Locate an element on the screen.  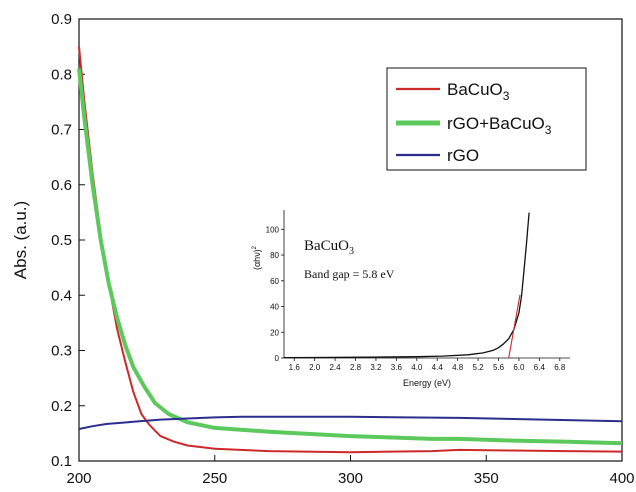
inset-y-tick-label: 40 is located at coordinates (274, 307).